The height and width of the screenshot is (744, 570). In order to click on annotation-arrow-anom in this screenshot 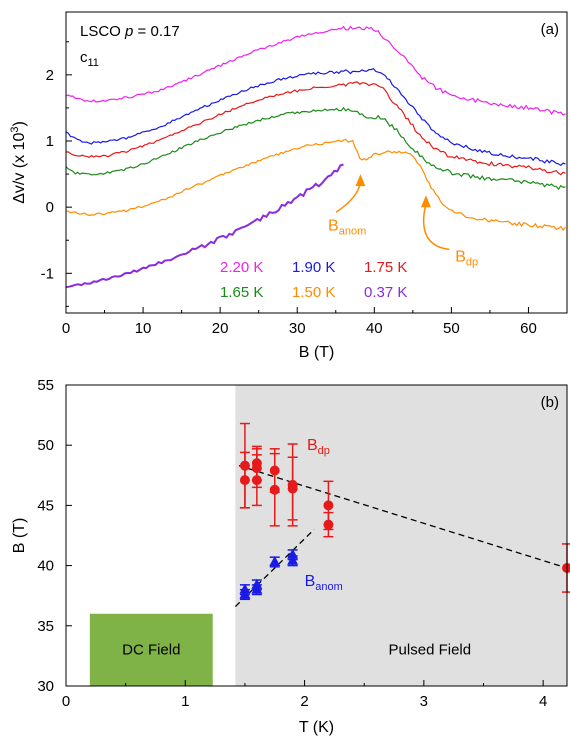, I will do `click(348, 197)`.